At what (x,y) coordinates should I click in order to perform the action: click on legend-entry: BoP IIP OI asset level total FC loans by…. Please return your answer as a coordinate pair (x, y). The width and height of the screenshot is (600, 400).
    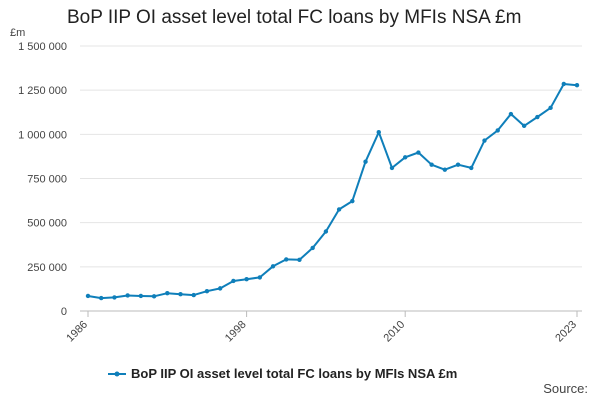
    Looking at the image, I should click on (294, 373).